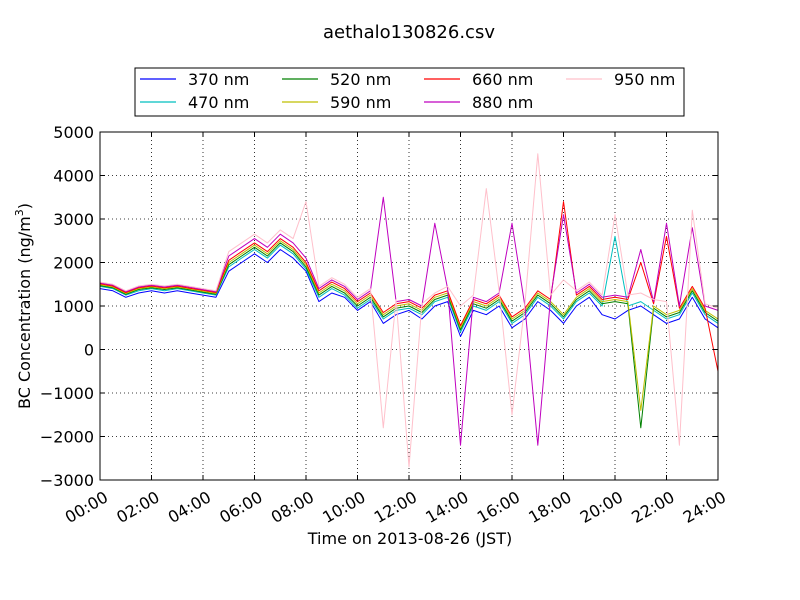  What do you see at coordinates (73, 176) in the screenshot?
I see `y-tick-label: 4000` at bounding box center [73, 176].